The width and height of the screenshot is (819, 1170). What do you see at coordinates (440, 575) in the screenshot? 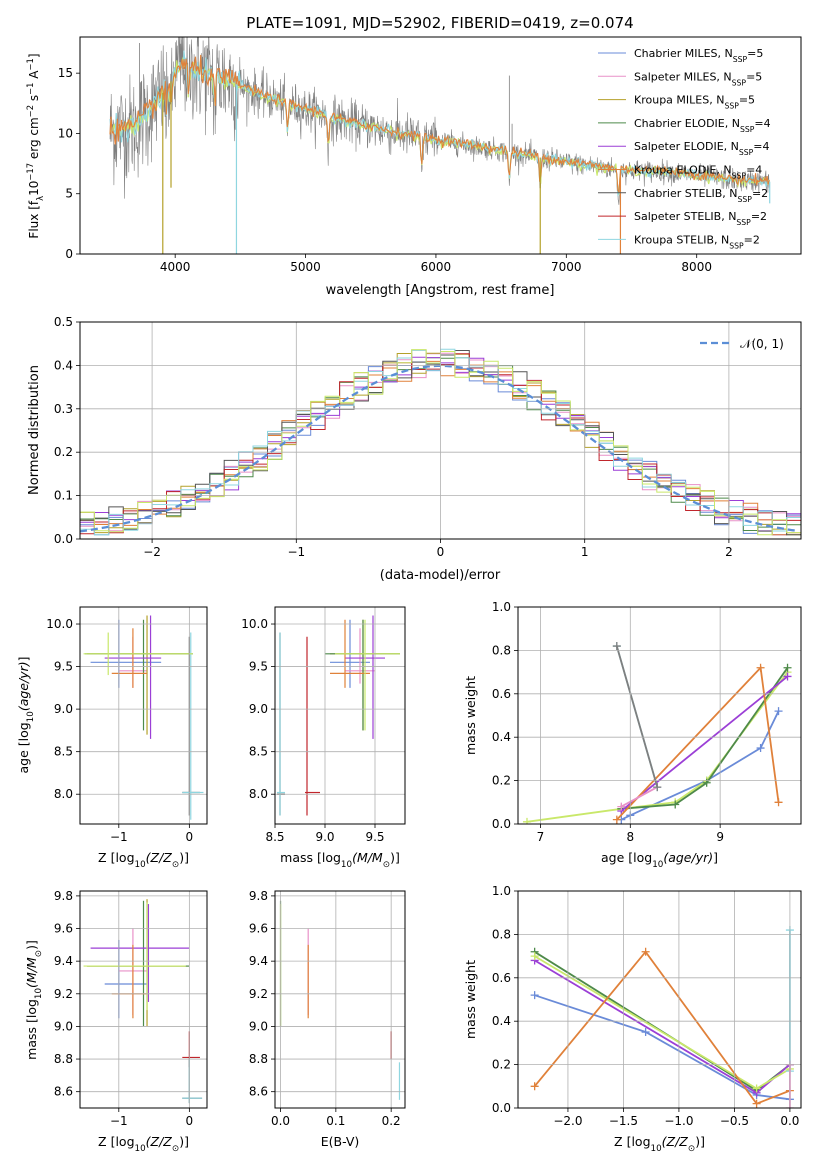
I see `hist-xlabel: (data-model)/error` at bounding box center [440, 575].